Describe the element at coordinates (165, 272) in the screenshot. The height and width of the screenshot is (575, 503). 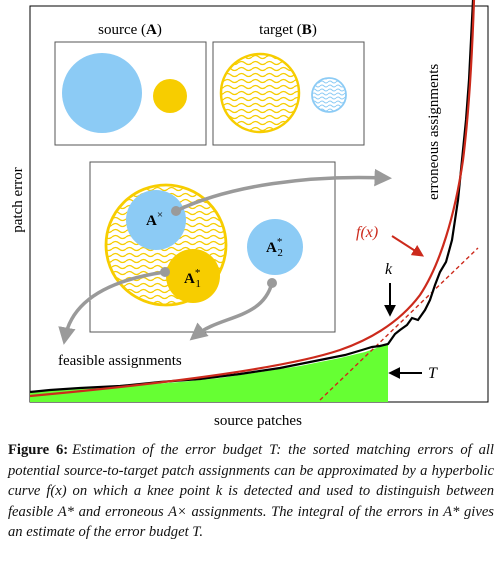
I see `a1-dot` at that location.